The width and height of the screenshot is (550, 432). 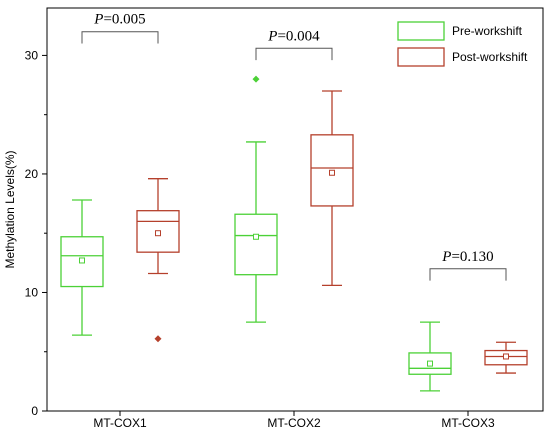 What do you see at coordinates (82, 267) in the screenshot?
I see `box-mt-cox1-pre` at bounding box center [82, 267].